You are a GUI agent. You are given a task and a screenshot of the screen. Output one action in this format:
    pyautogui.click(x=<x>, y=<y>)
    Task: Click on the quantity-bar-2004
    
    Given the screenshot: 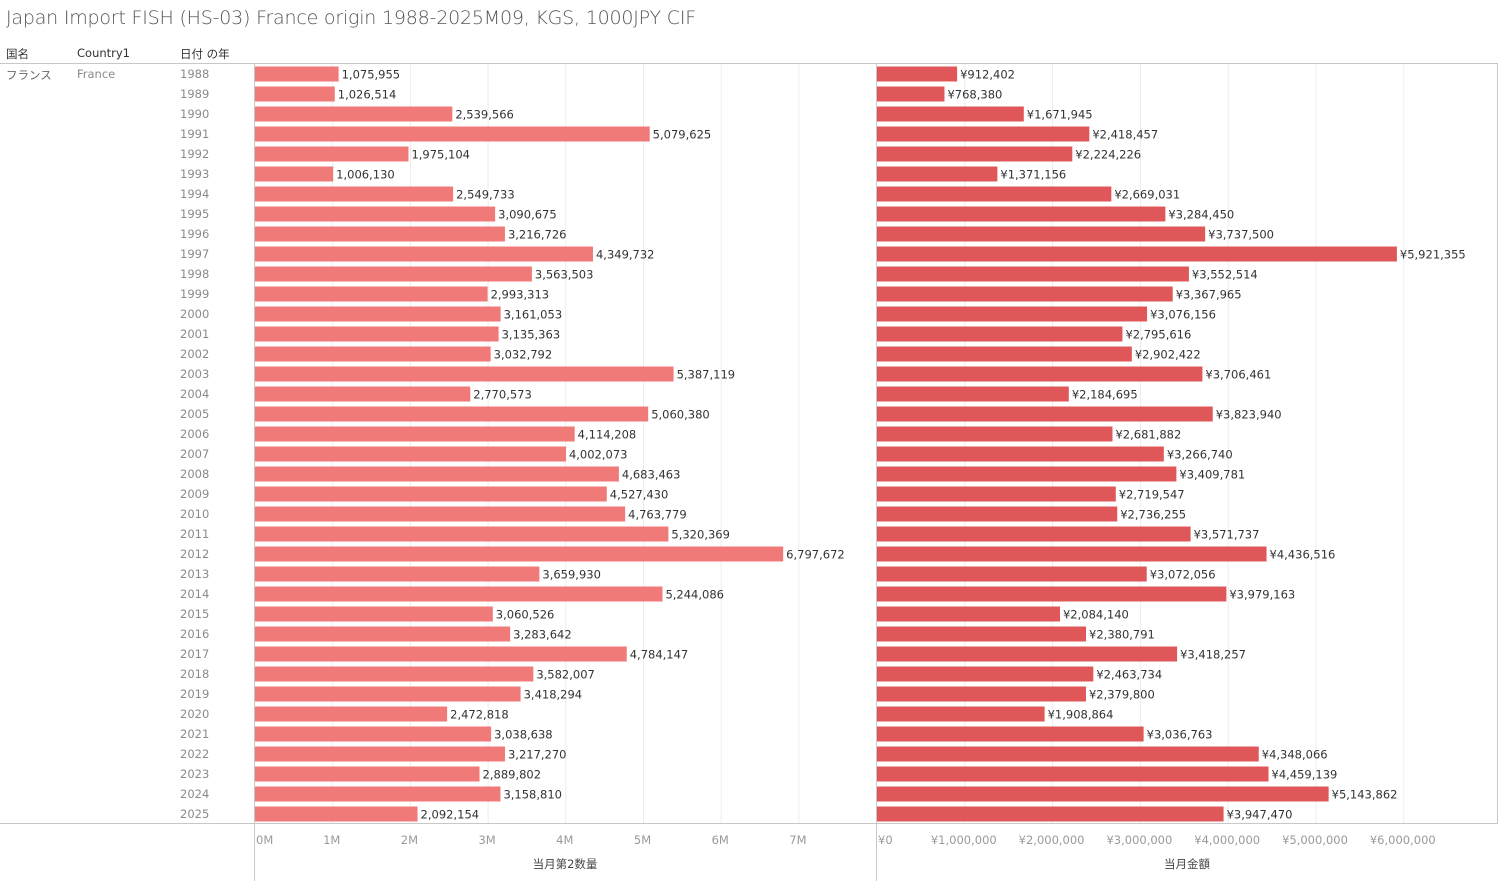 What is the action you would take?
    pyautogui.click(x=363, y=394)
    